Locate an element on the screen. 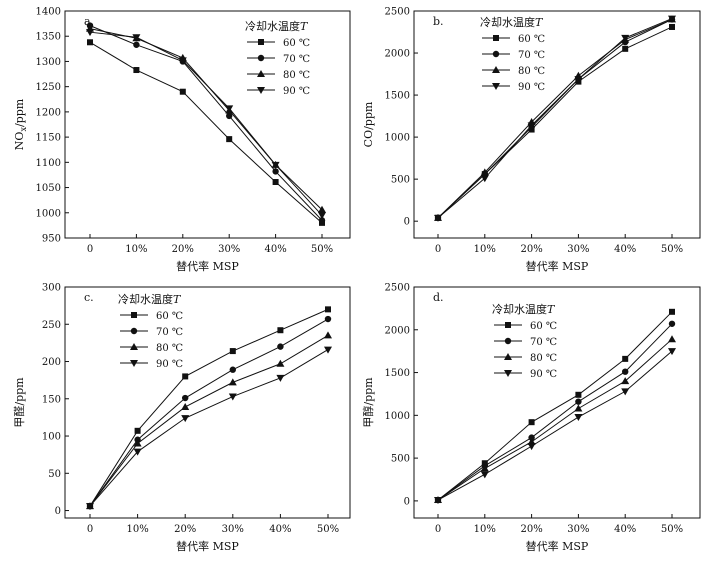 This screenshot has width=707, height=562. chart-2-xtick-label-5: 50% is located at coordinates (672, 249).